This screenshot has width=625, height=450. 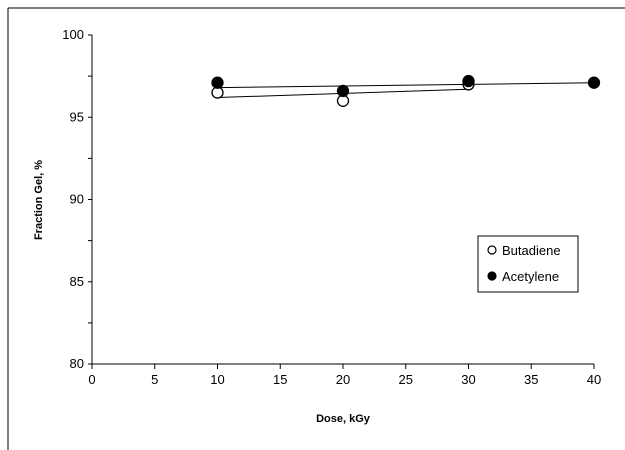 What do you see at coordinates (343, 379) in the screenshot?
I see `x-tick-label: 20` at bounding box center [343, 379].